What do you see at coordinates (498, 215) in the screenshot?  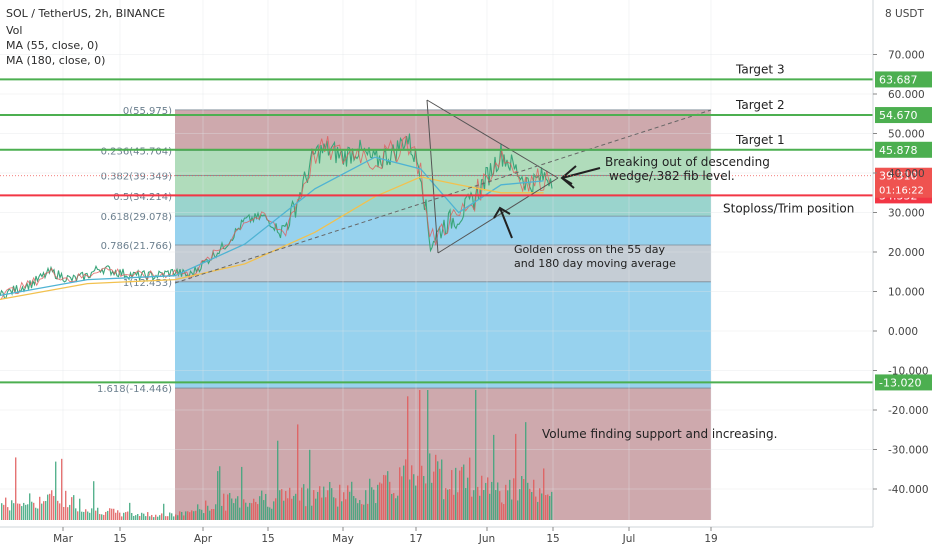 I see `wedge-lower-trendline` at bounding box center [498, 215].